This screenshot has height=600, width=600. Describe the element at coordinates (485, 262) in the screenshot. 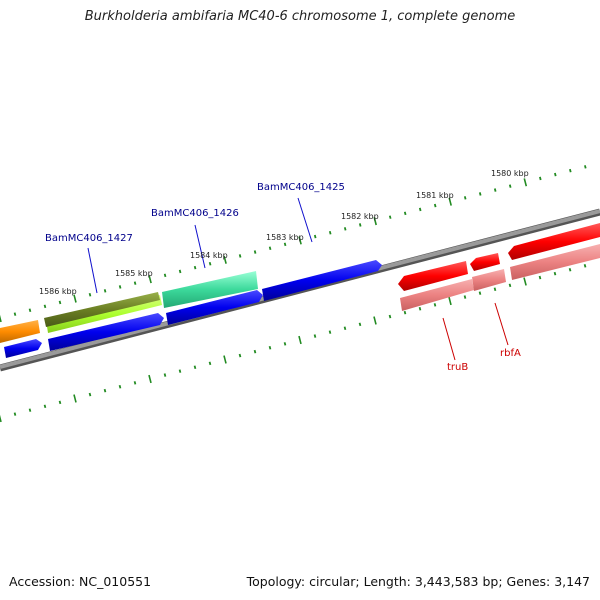

I see `rbfA-arrow` at that location.